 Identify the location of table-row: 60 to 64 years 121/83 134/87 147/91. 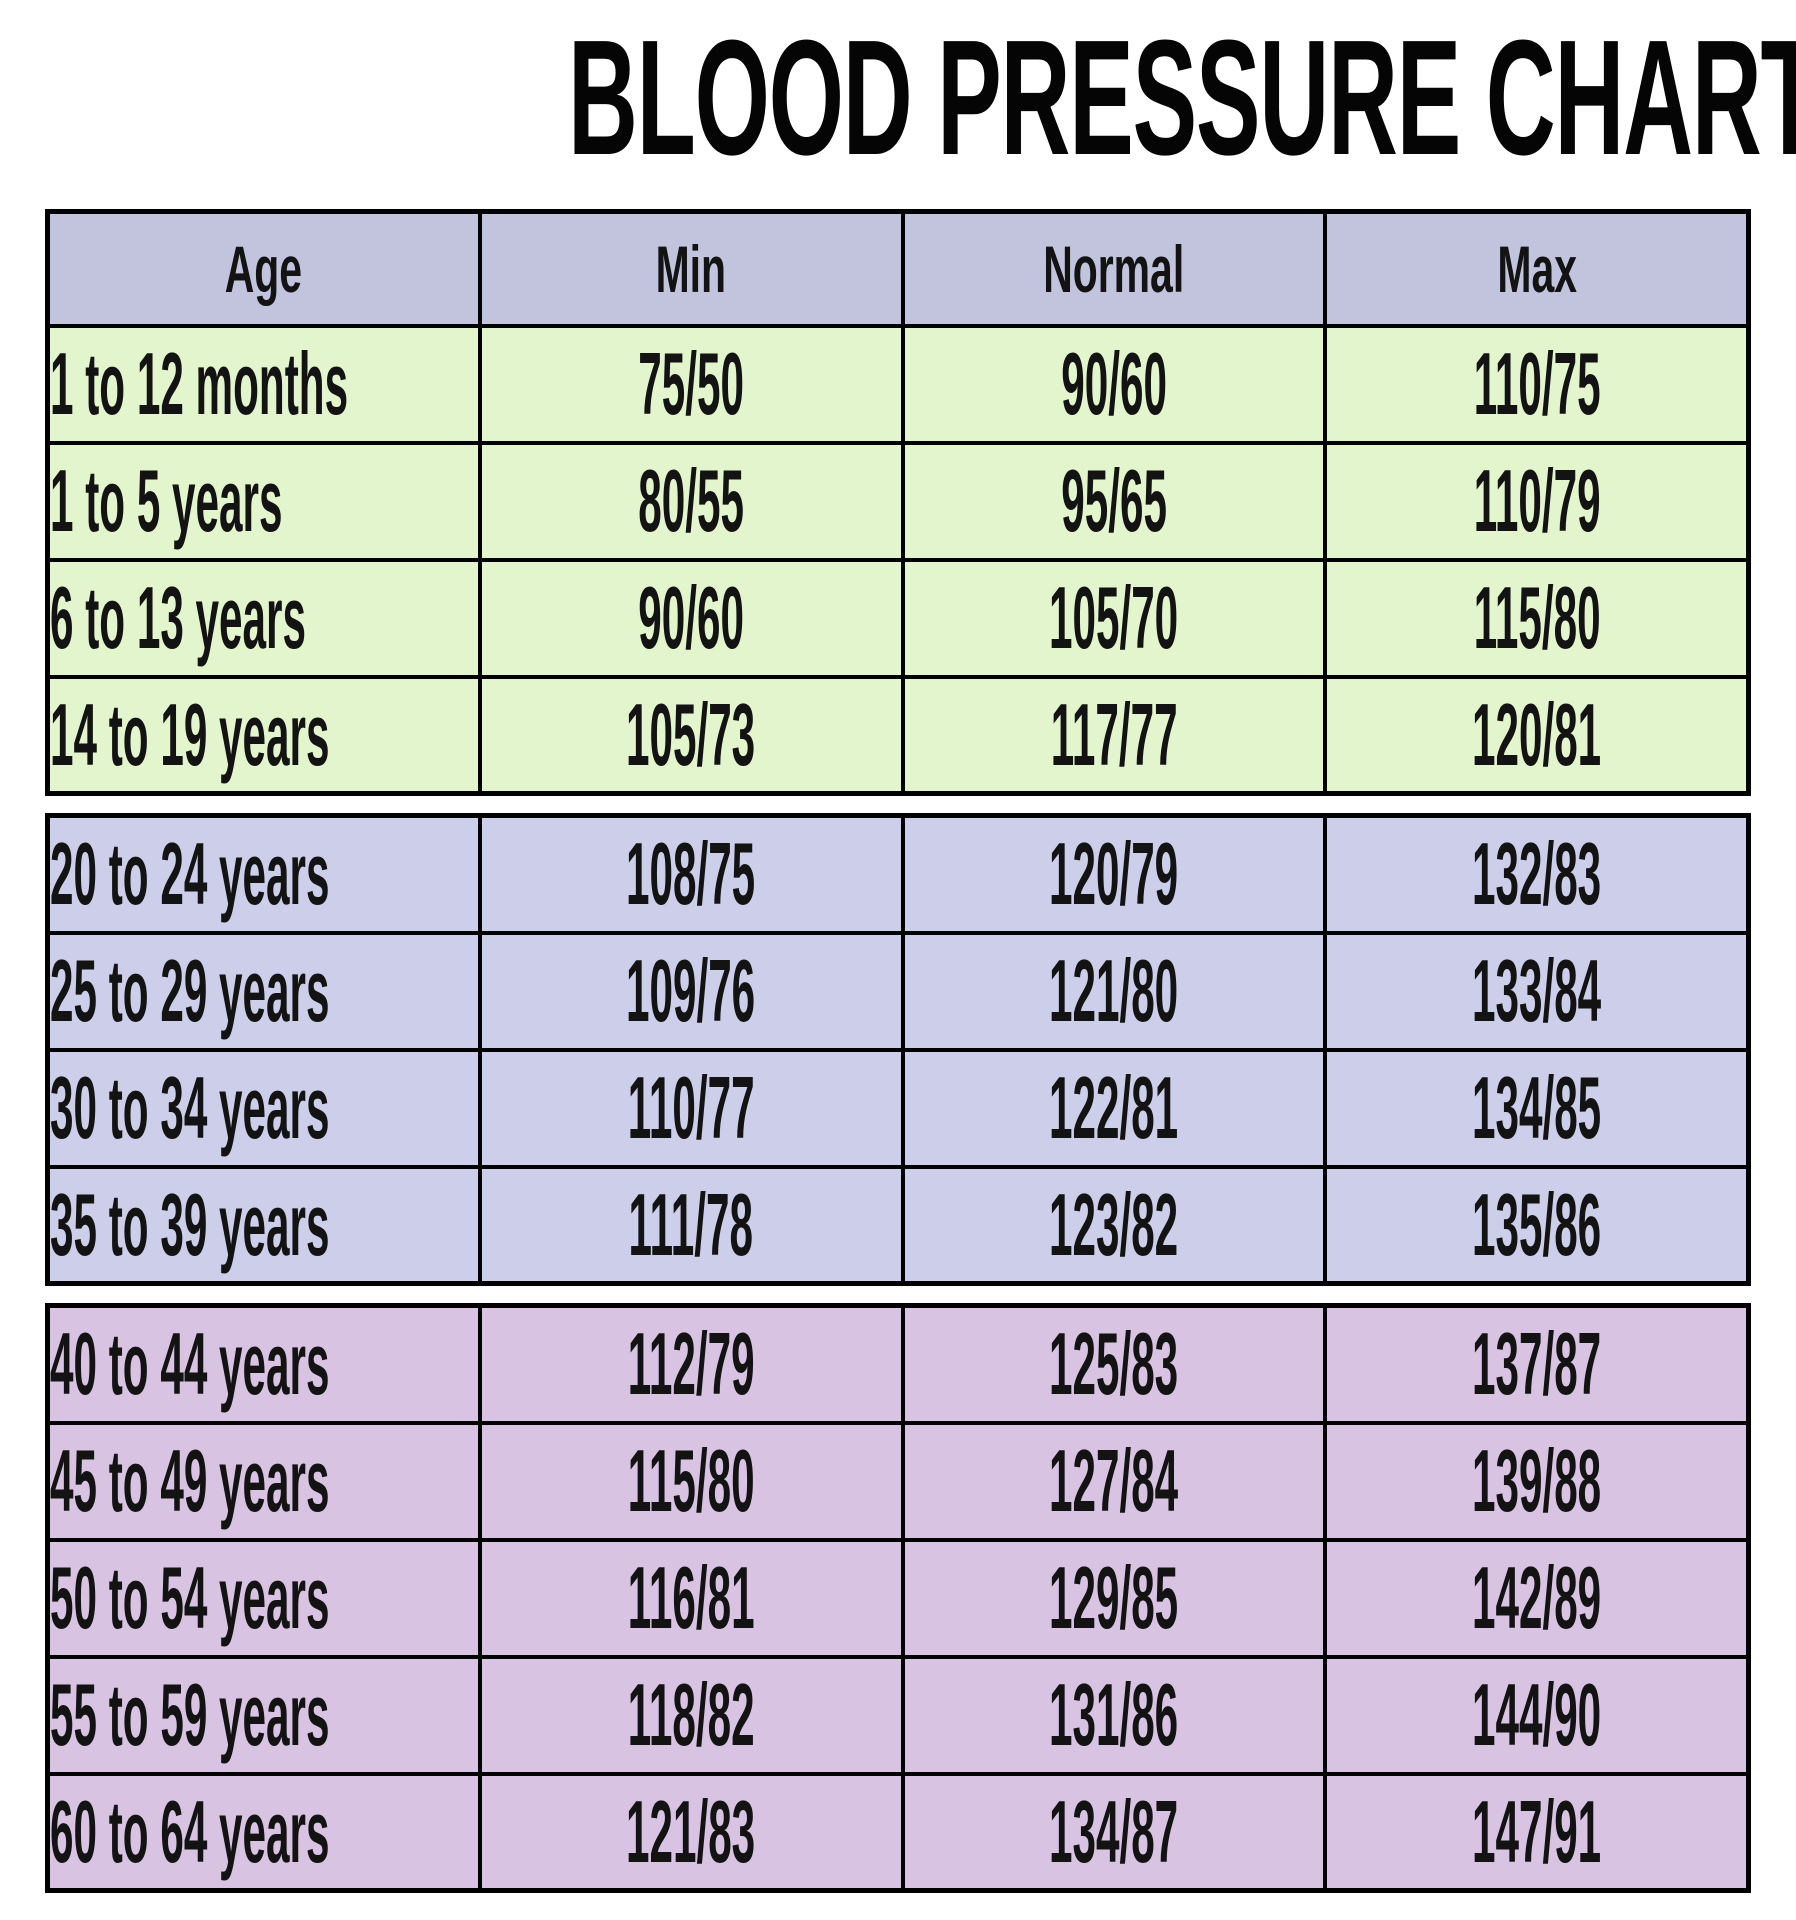
(898, 1832).